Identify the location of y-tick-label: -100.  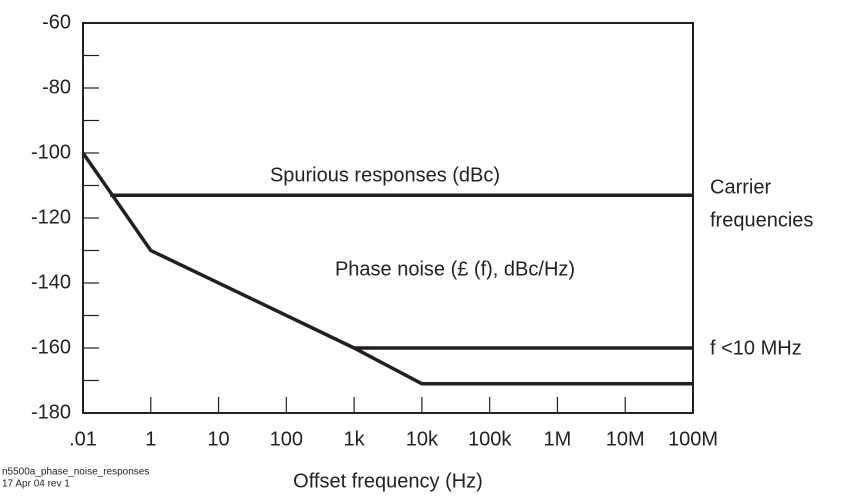
(51, 152).